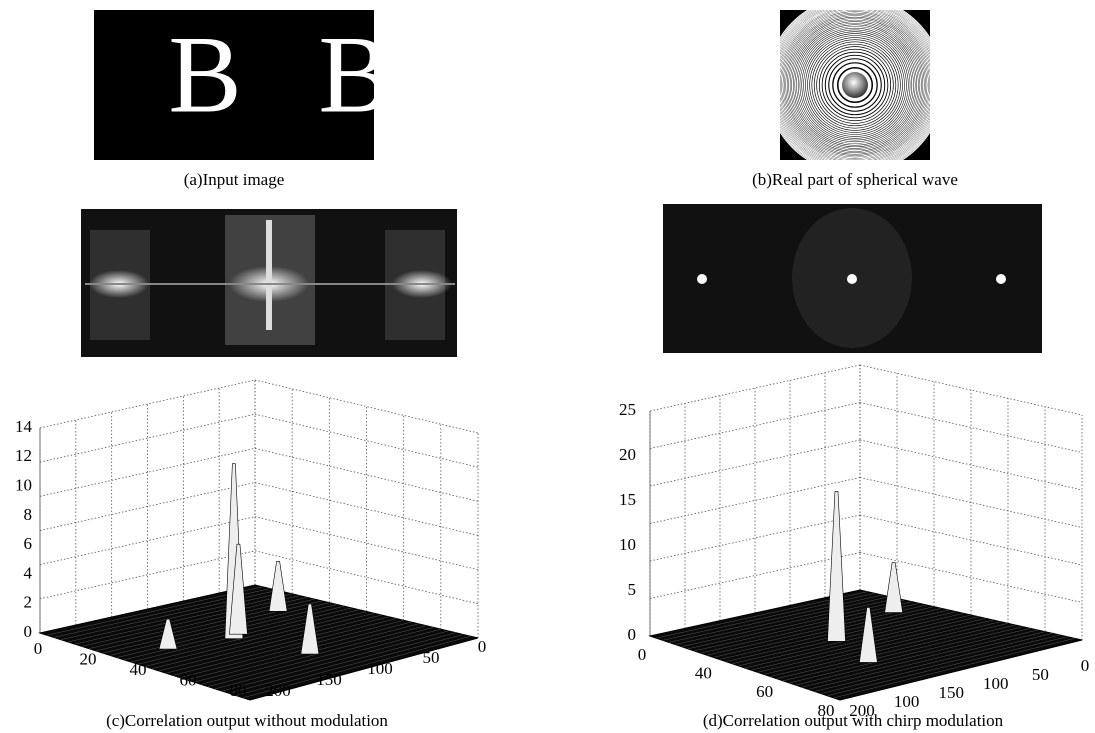  I want to click on y-tick-label: 200, so click(862, 710).